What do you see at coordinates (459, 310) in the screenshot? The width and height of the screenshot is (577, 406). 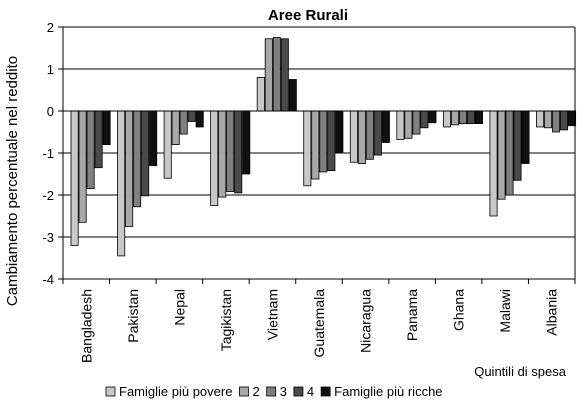 I see `category-label: Ghana` at bounding box center [459, 310].